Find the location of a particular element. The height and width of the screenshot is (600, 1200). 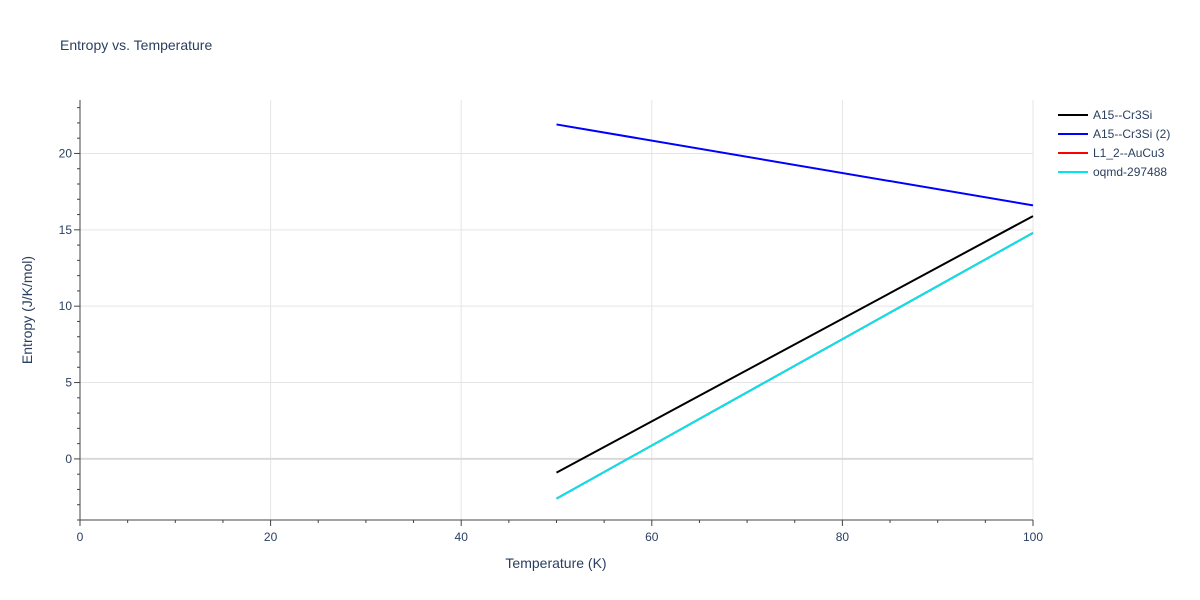

x-tick-label: 0 is located at coordinates (80, 537).